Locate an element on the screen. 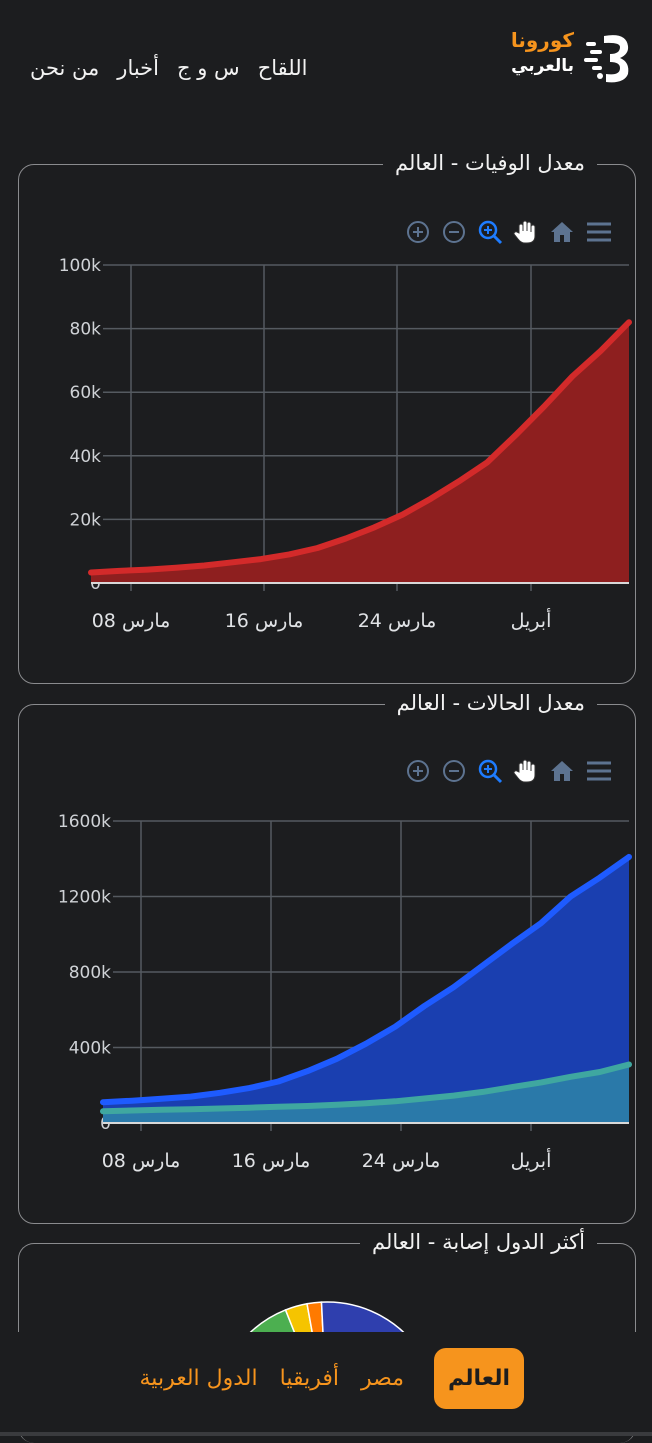  top-countries-card: أكثر الدول إصابة - العالم is located at coordinates (327, 1336).